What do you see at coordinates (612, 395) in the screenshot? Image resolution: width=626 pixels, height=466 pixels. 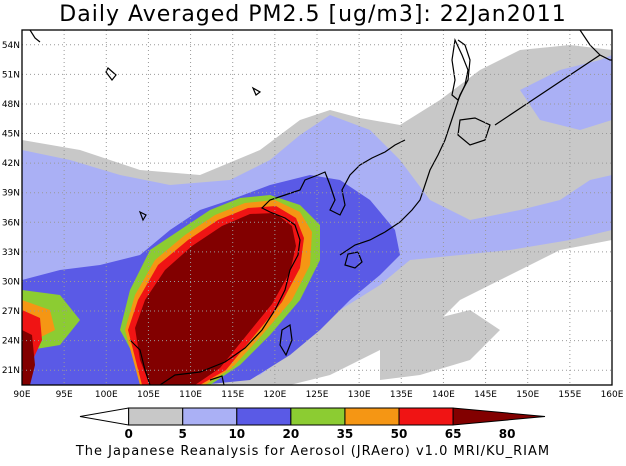 I see `longitude-tick-label: 160E` at bounding box center [612, 395].